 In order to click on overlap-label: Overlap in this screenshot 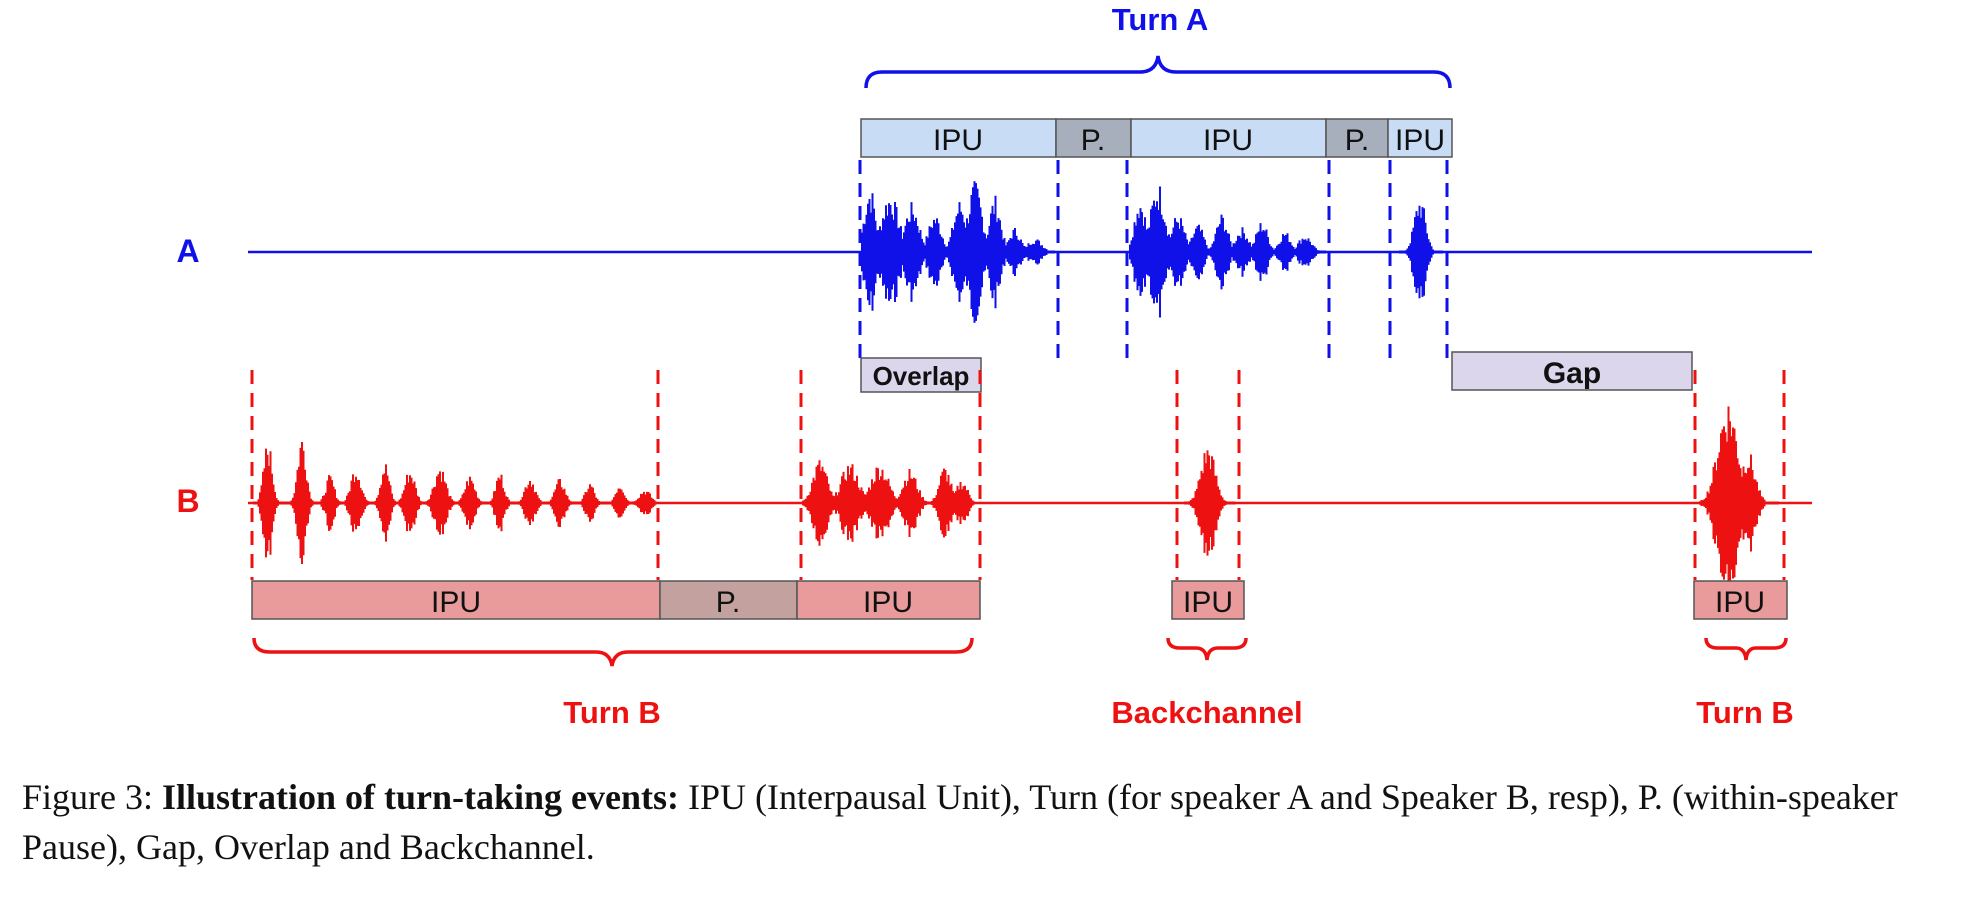, I will do `click(921, 376)`.